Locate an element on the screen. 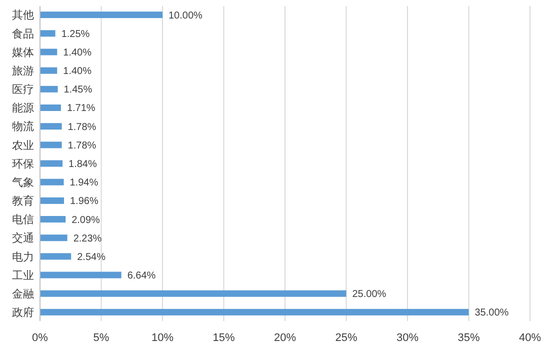  y-tick-label: 能源 is located at coordinates (23, 108).